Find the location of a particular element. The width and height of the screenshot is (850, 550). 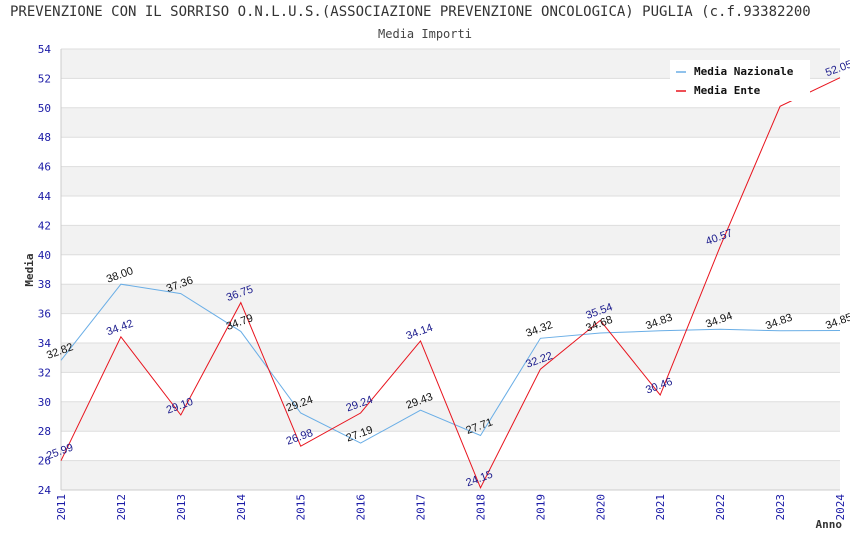

legend: Media Nazionale Media Ente is located at coordinates (740, 80).